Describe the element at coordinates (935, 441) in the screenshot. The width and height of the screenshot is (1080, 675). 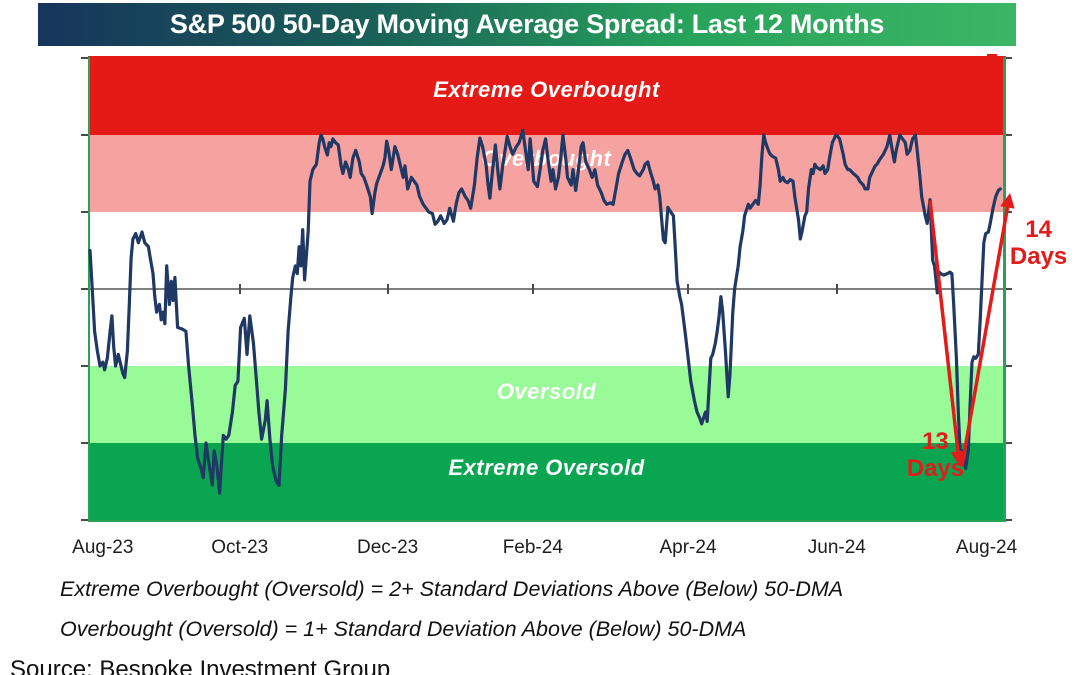
I see `annotation-13-value: 13` at that location.